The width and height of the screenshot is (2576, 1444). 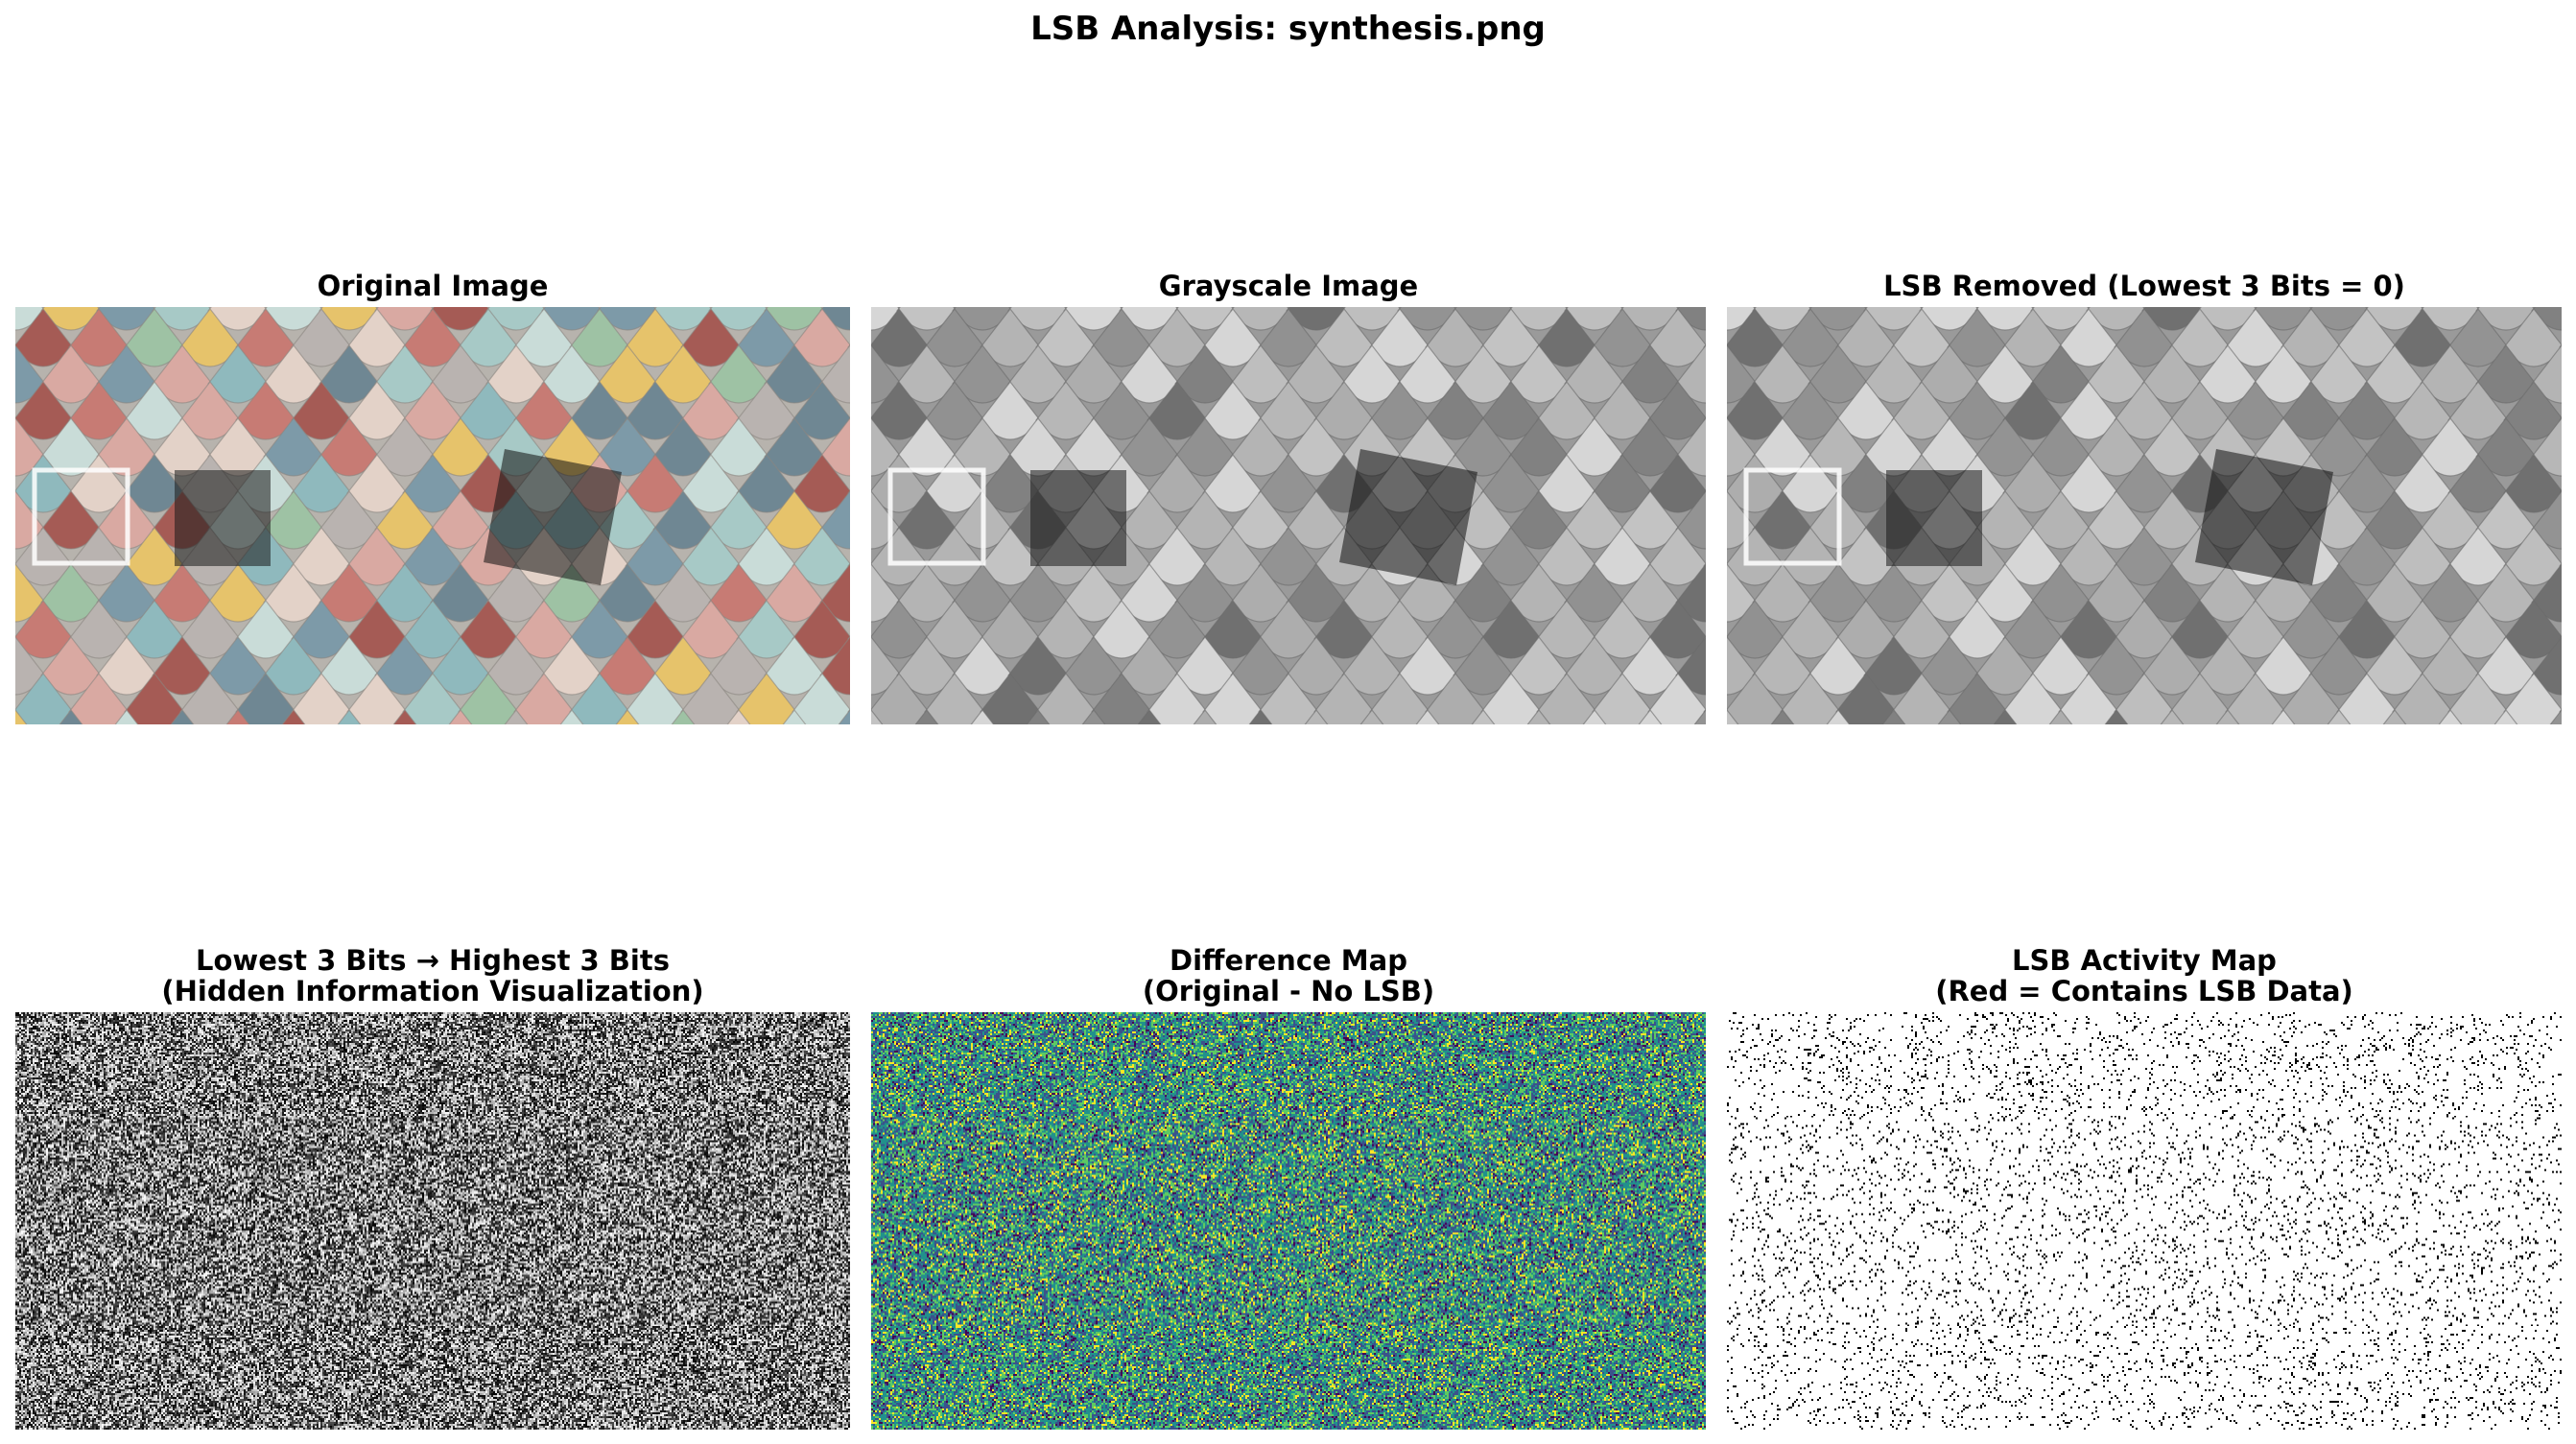 I want to click on panel-difference-map, so click(x=1288, y=1221).